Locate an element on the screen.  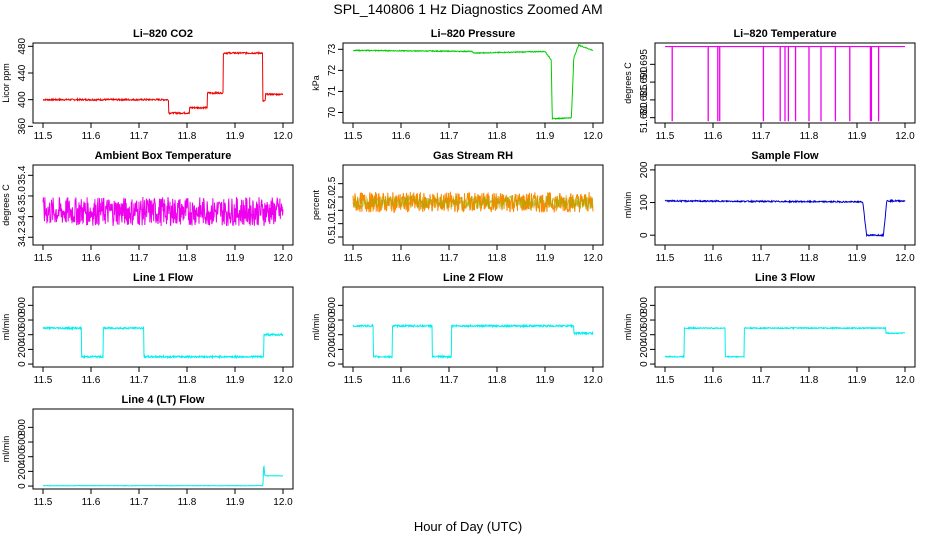
y-tick-label: 35.4 is located at coordinates (22, 175).